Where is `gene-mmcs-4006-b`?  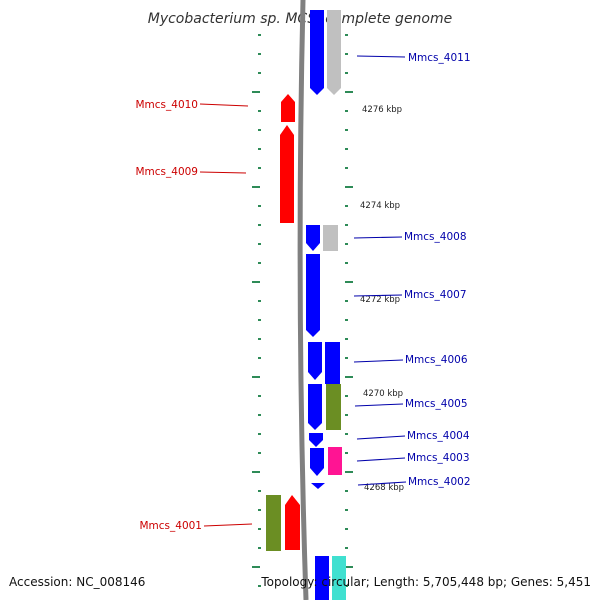
gene-mmcs-4006-b is located at coordinates (332, 363).